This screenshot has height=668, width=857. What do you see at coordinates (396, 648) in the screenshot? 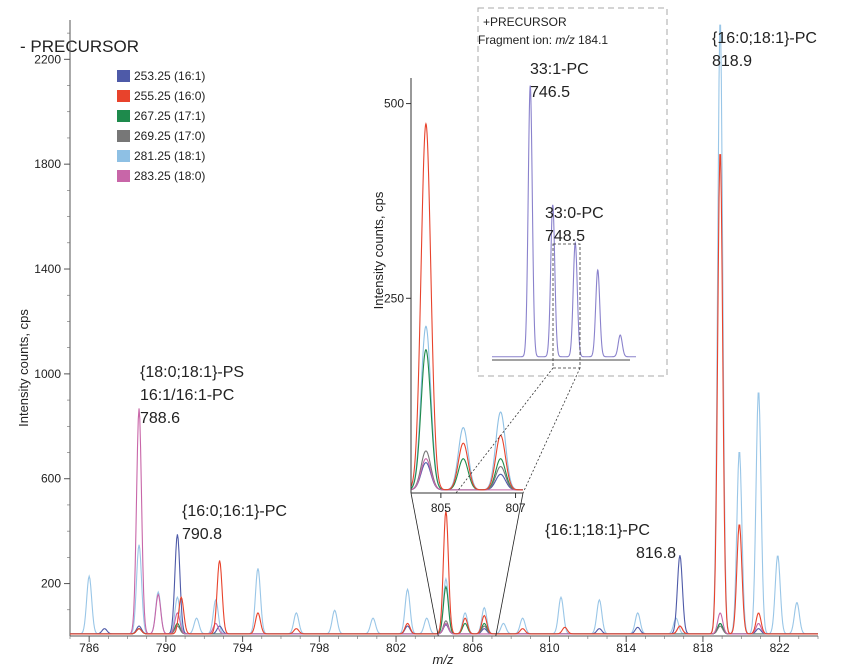
I see `x-tick-label: 802` at bounding box center [396, 648].